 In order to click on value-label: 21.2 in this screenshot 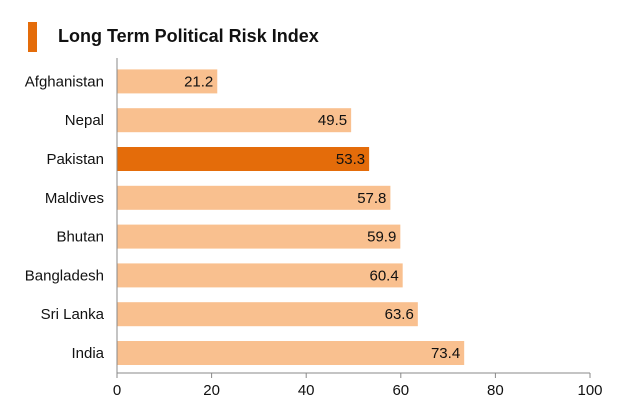, I will do `click(198, 81)`.